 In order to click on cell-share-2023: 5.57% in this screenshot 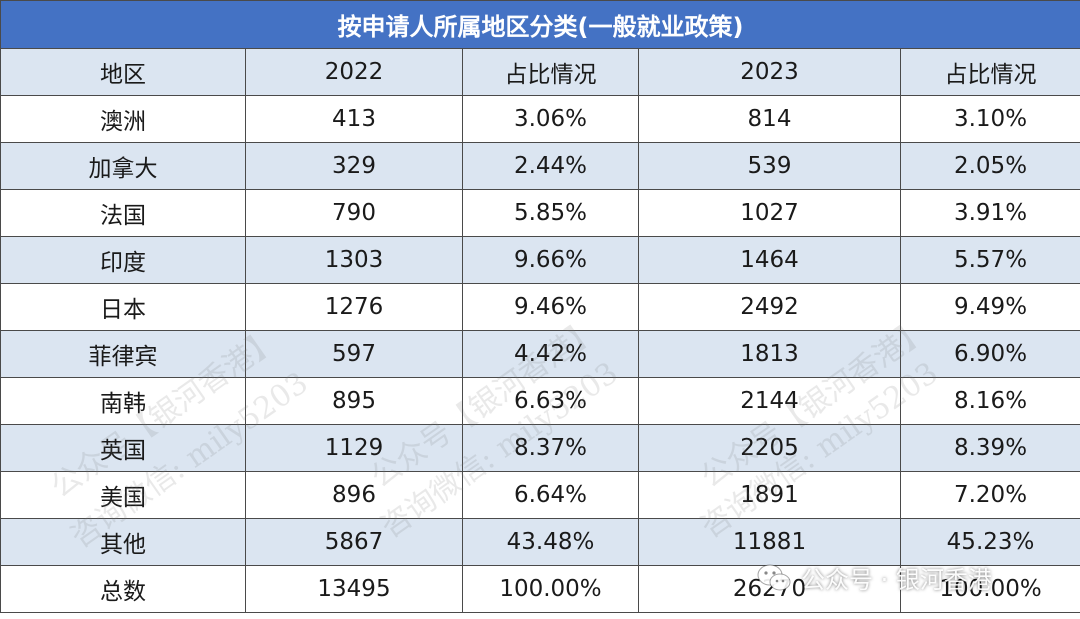, I will do `click(989, 260)`.